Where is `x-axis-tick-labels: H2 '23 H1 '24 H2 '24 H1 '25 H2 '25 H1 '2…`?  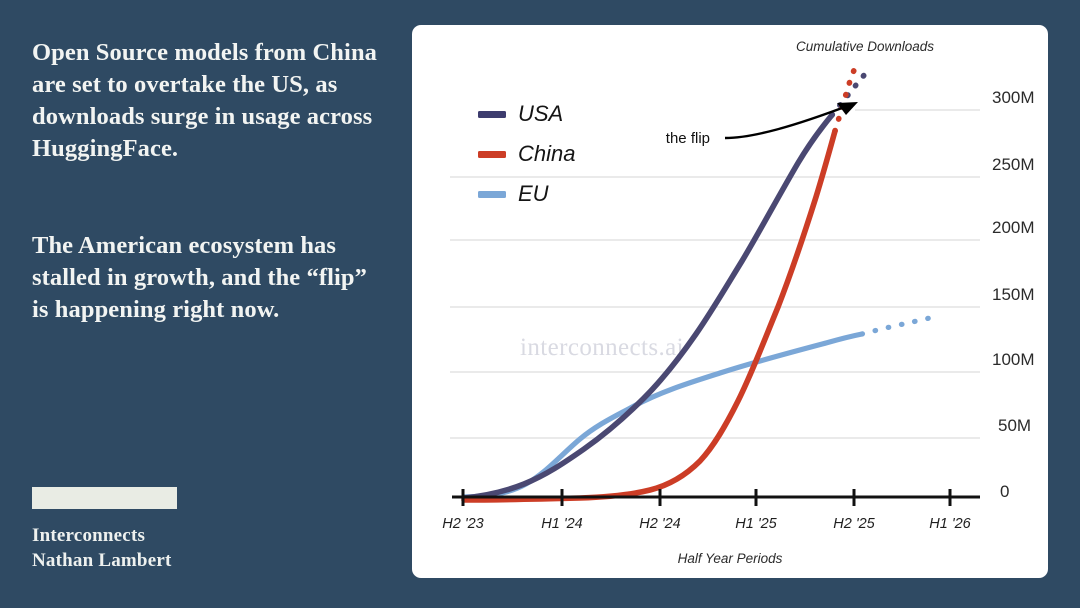 x-axis-tick-labels: H2 '23 H1 '24 H2 '24 H1 '25 H2 '25 H1 '2… is located at coordinates (706, 524).